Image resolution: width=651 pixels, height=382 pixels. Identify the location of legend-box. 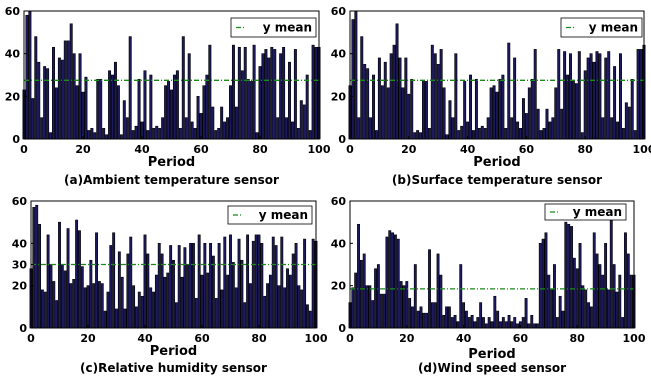
(273, 27).